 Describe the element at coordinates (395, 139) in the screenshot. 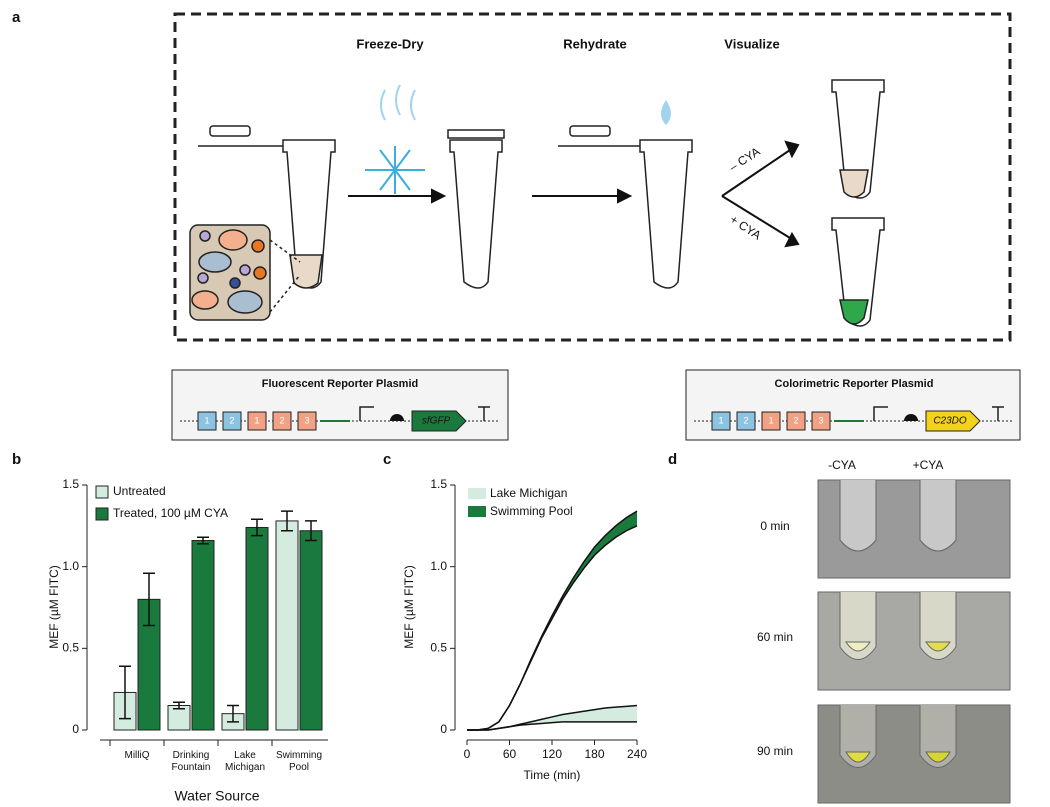

I see `freeze-icon` at that location.